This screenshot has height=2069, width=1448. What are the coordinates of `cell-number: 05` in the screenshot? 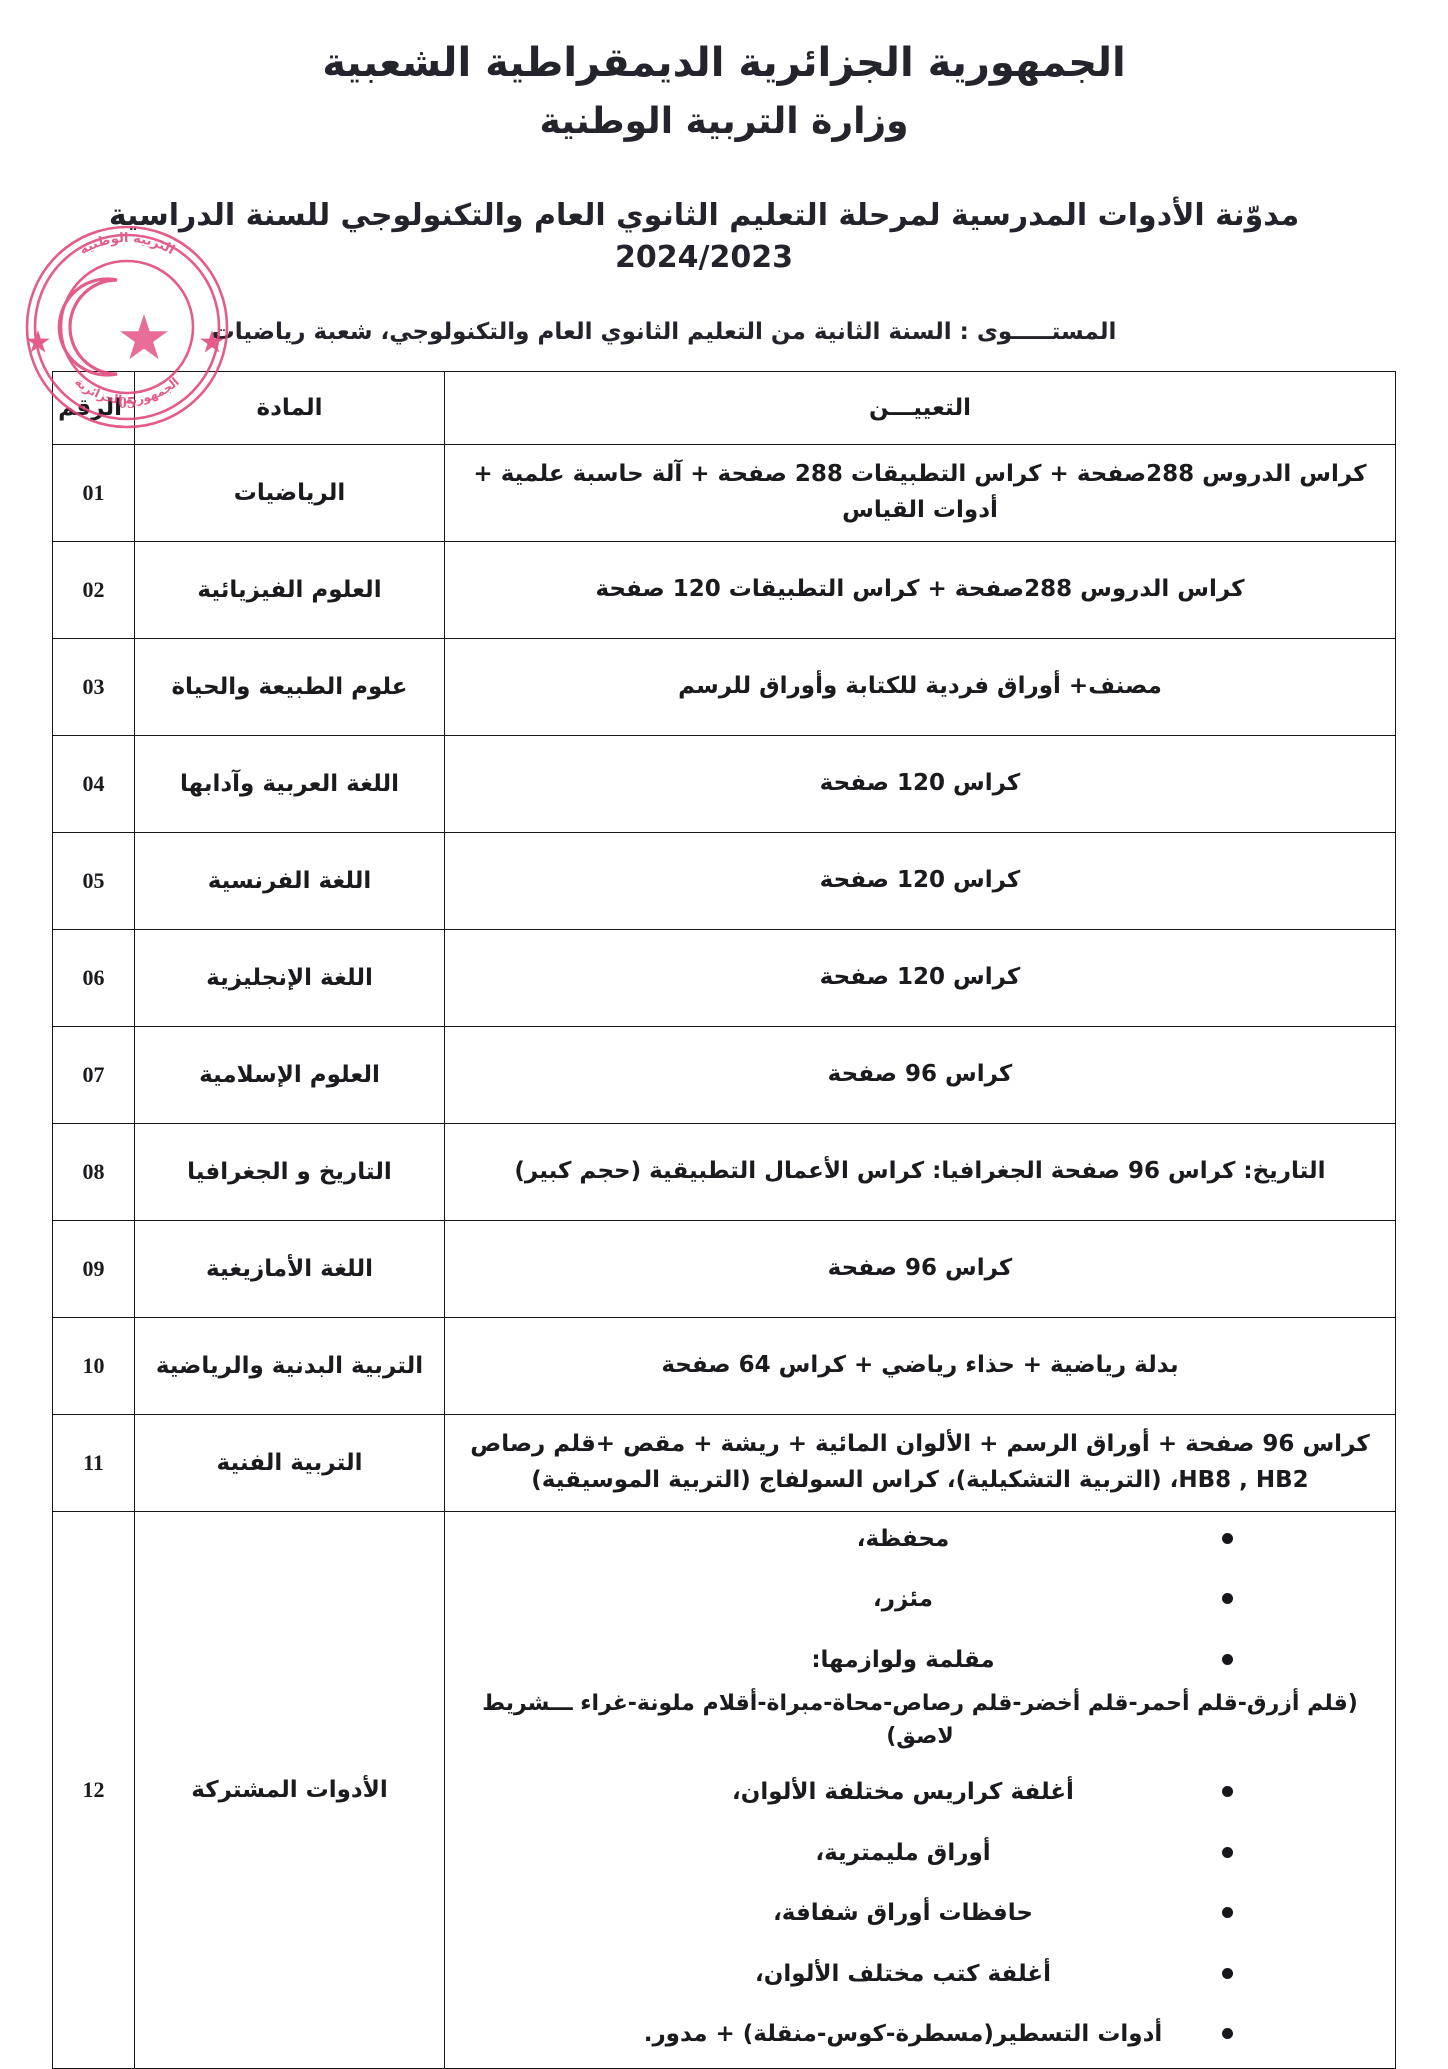 It's located at (93, 880).